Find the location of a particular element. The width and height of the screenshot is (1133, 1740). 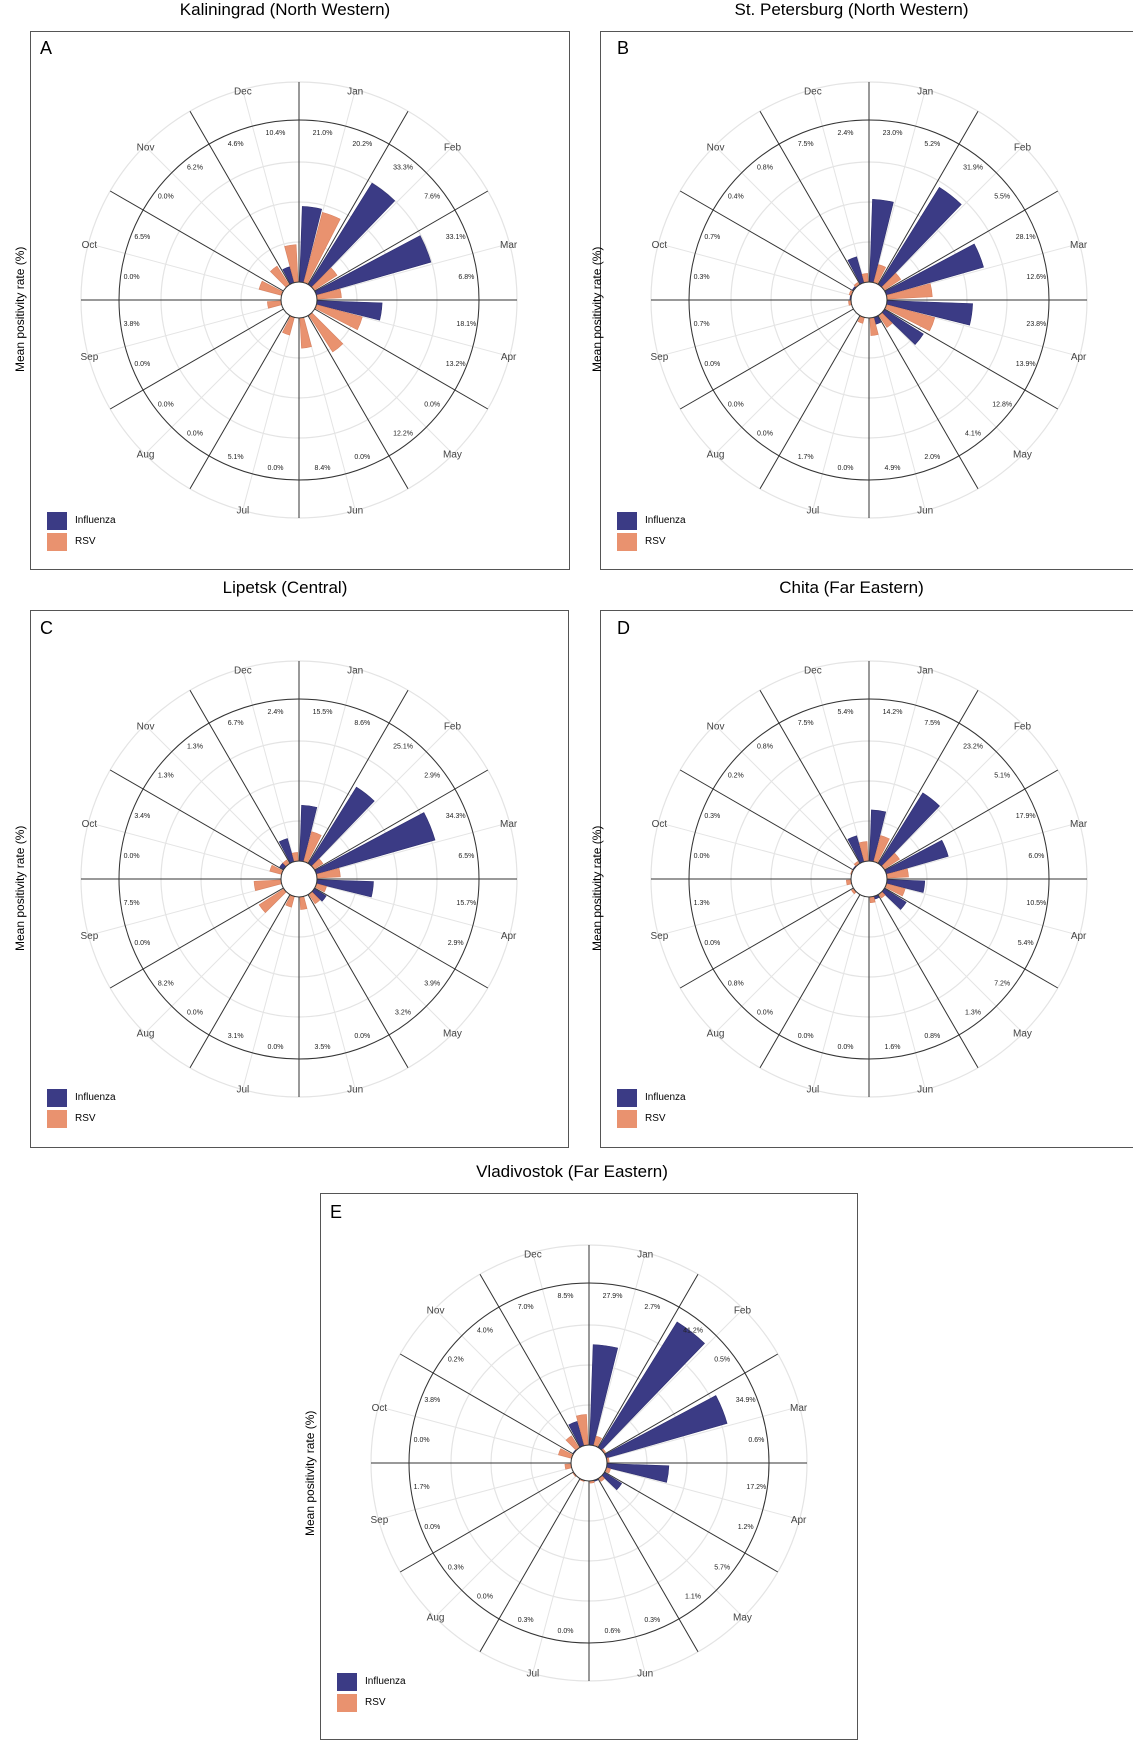

panel-letter: A is located at coordinates (46, 48).